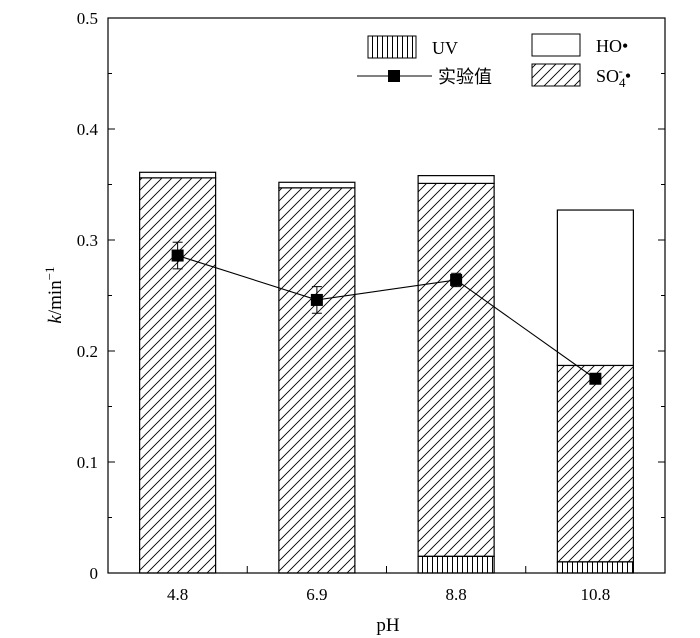 Image resolution: width=700 pixels, height=638 pixels. What do you see at coordinates (386, 317) in the screenshot?
I see `experimental-line` at bounding box center [386, 317].